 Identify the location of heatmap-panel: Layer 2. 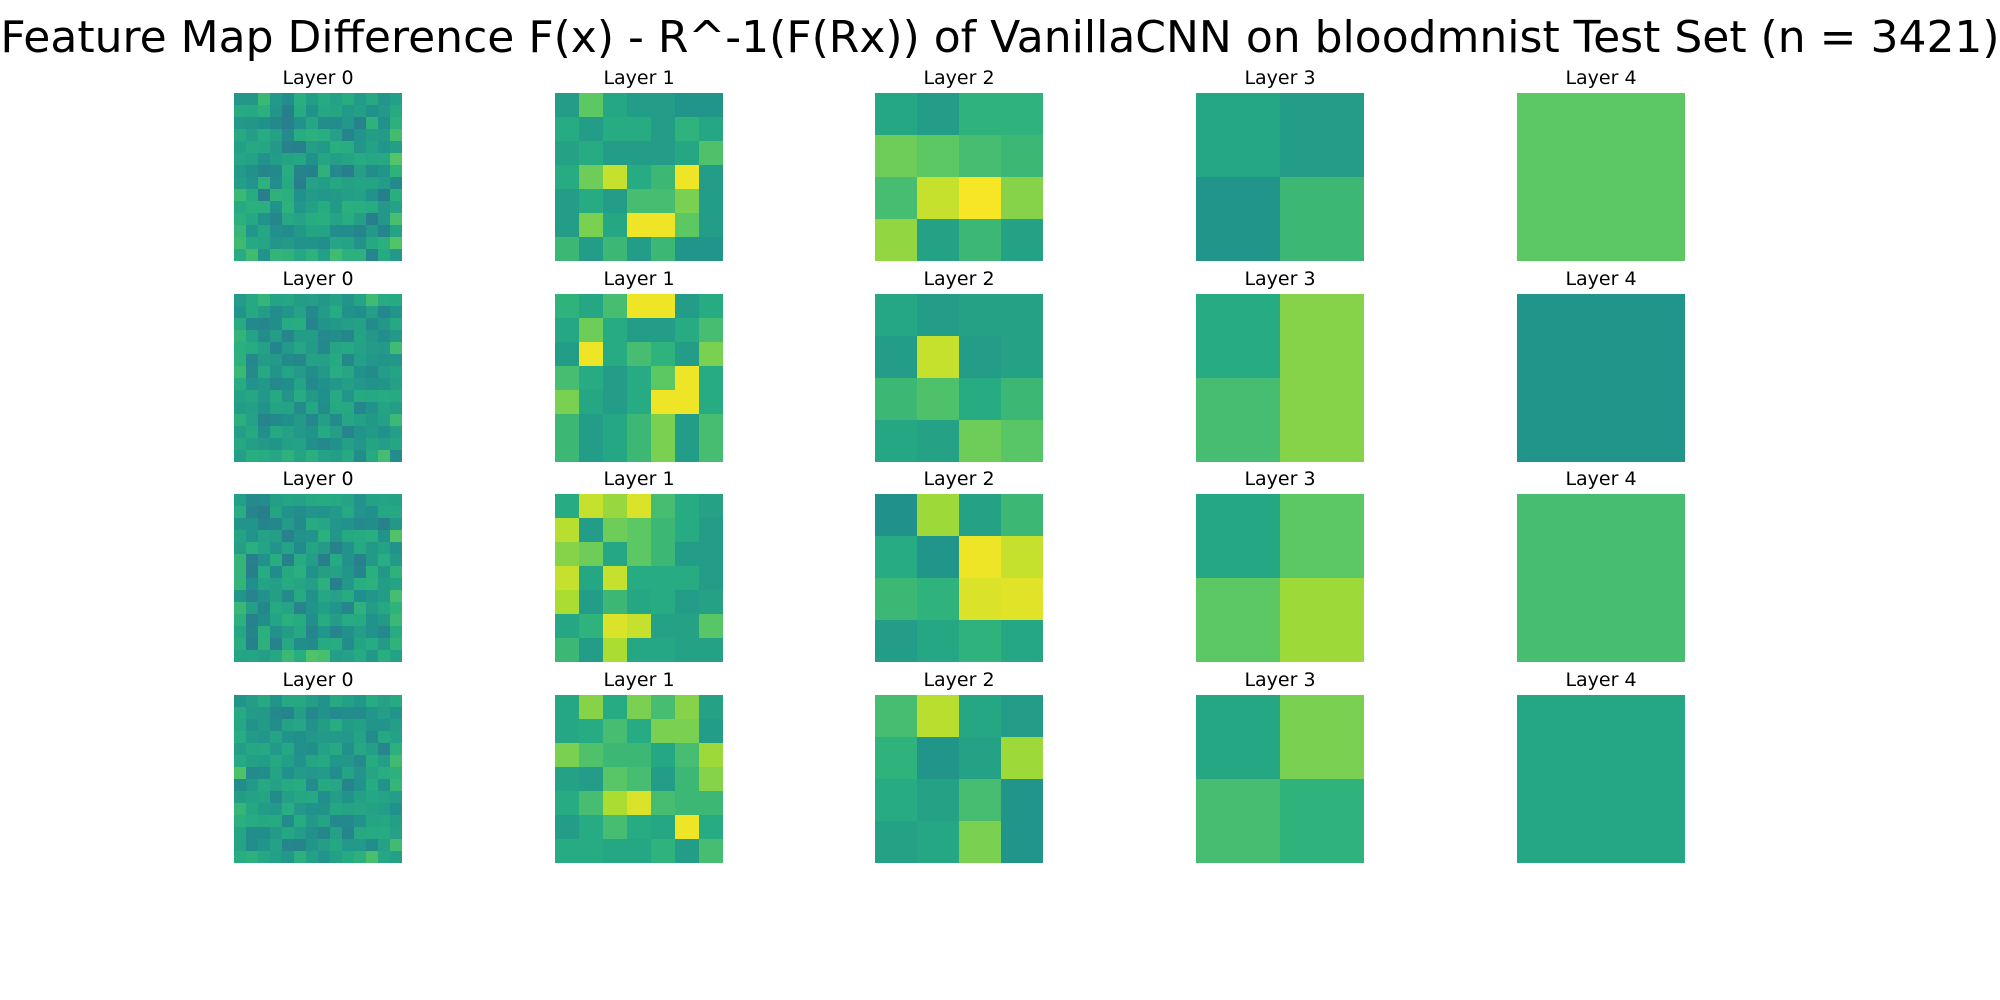
(959, 167).